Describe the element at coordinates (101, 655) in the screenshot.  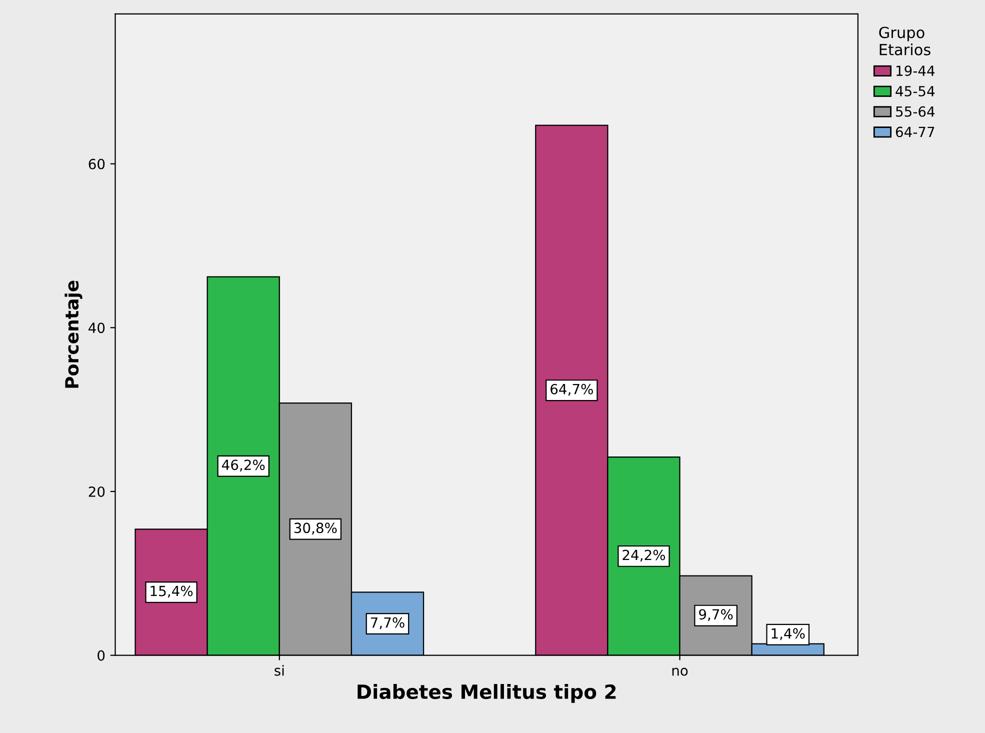
I see `y-tick-label: 0` at that location.